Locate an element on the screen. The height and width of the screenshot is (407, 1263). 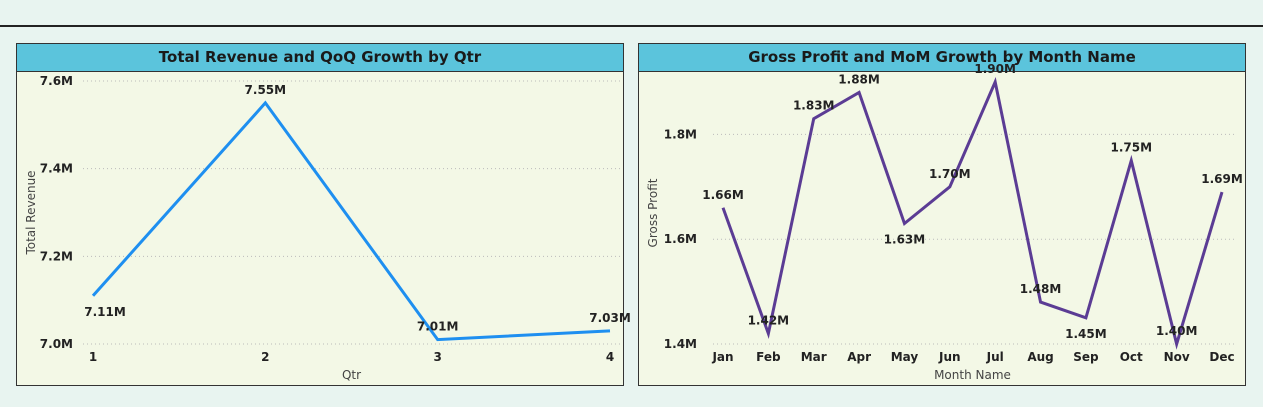
revenue-x-tick-label: 1 is located at coordinates (93, 357).